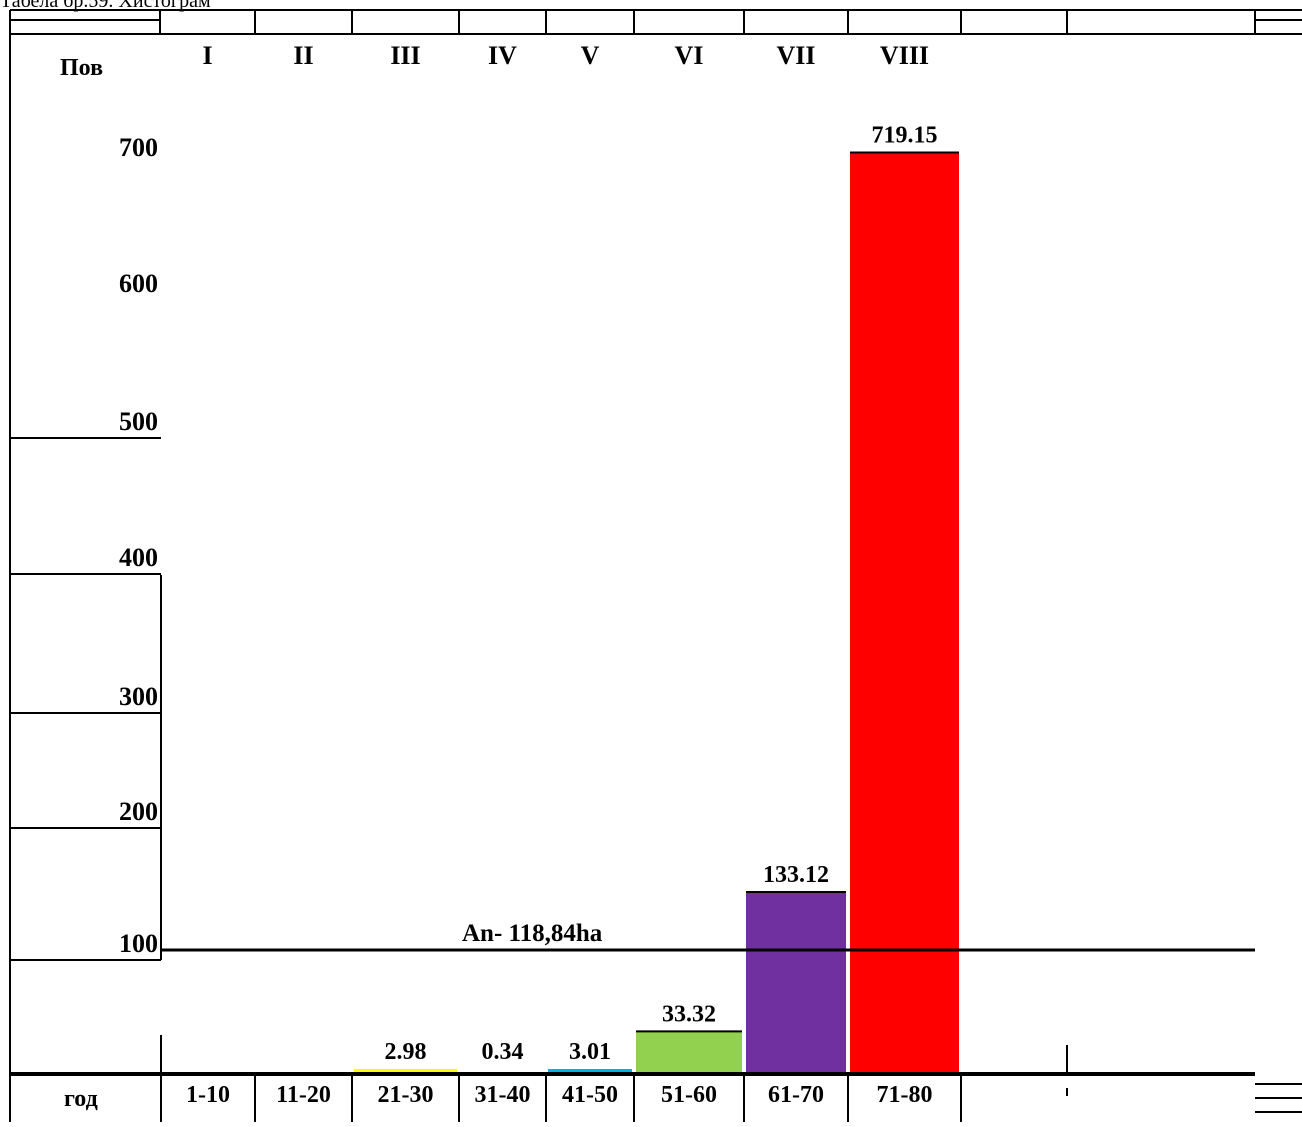 This screenshot has height=1127, width=1302. Describe the element at coordinates (138, 147) in the screenshot. I see `y-tick-label-700: 700` at that location.